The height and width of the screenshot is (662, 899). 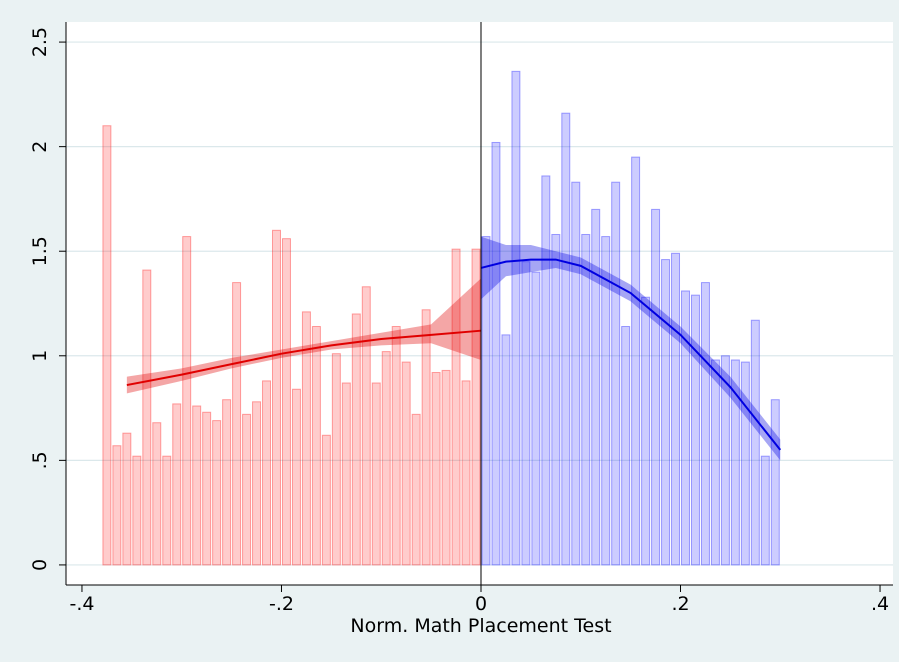 What do you see at coordinates (40, 565) in the screenshot?
I see `y-tick-label: 0` at bounding box center [40, 565].